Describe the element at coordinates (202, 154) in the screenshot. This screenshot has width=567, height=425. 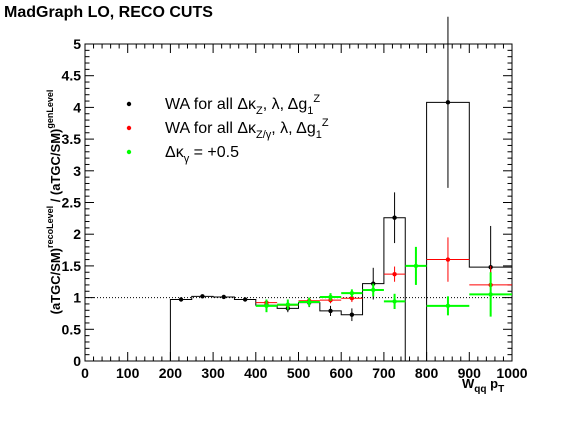
I see `legend-label: Δκγ = +0.5` at that location.